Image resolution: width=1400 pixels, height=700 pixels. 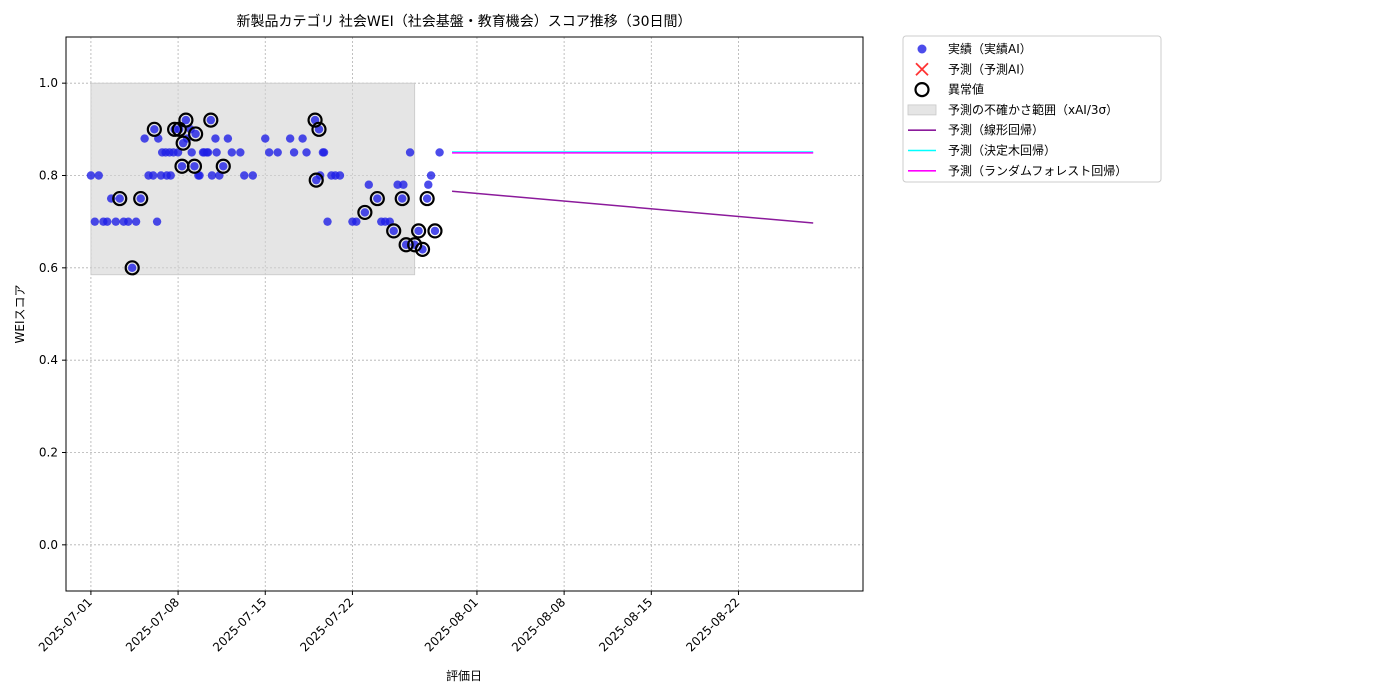 I want to click on legend-item: 異常値, so click(x=949, y=89).